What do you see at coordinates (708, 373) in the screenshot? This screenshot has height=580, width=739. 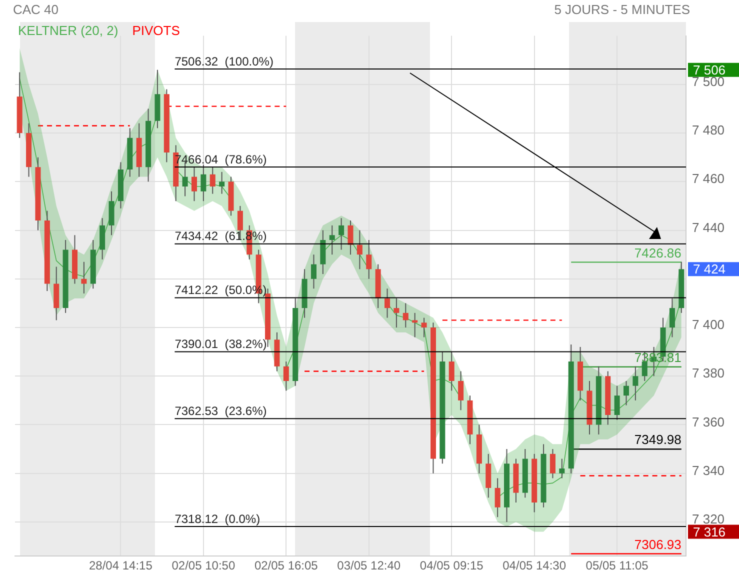 I see `y-tick-label: 7 380` at bounding box center [708, 373].